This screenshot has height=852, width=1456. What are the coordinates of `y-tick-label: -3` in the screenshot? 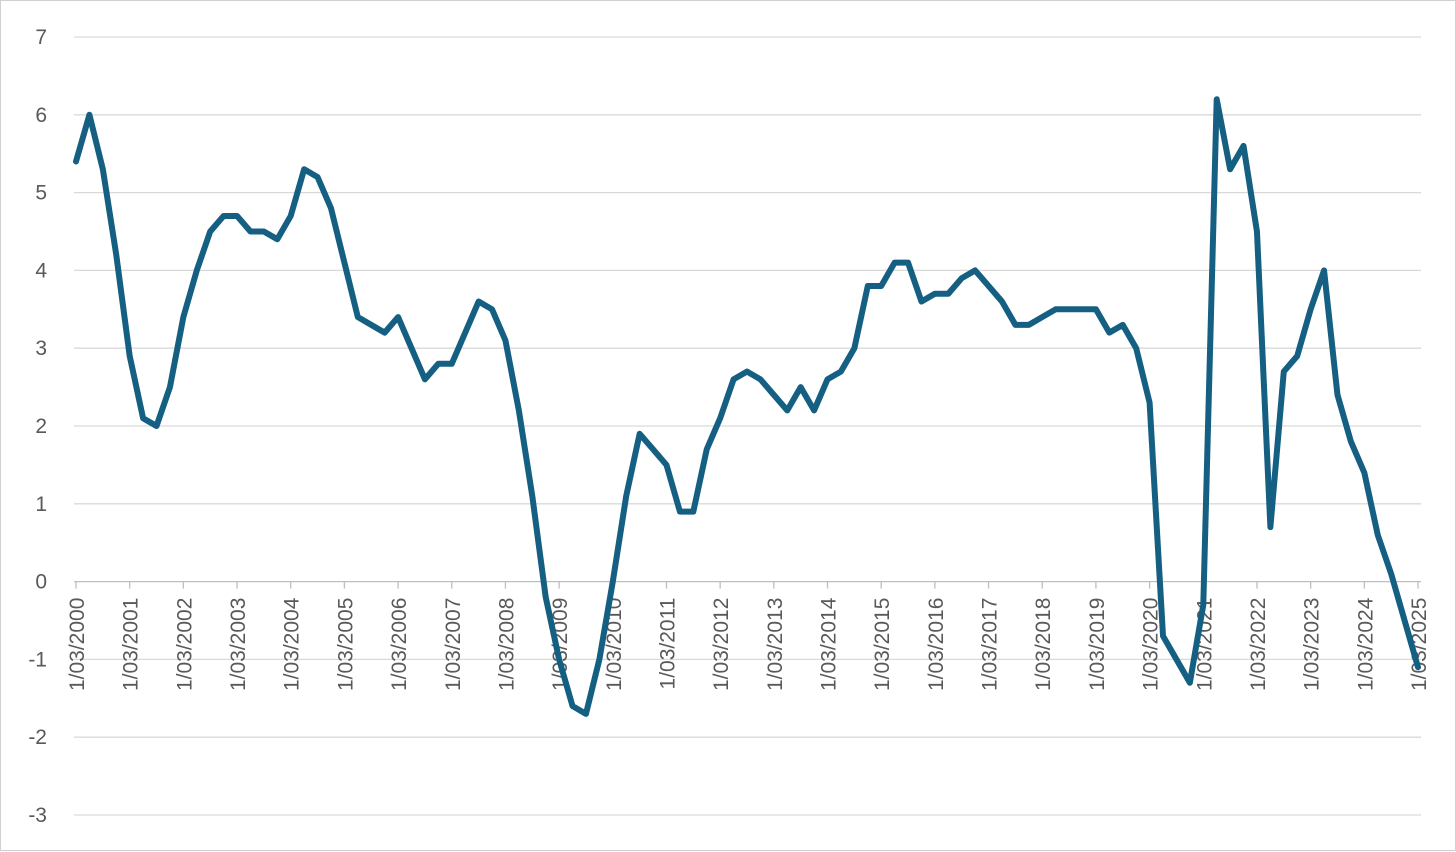 It's located at (37, 815).